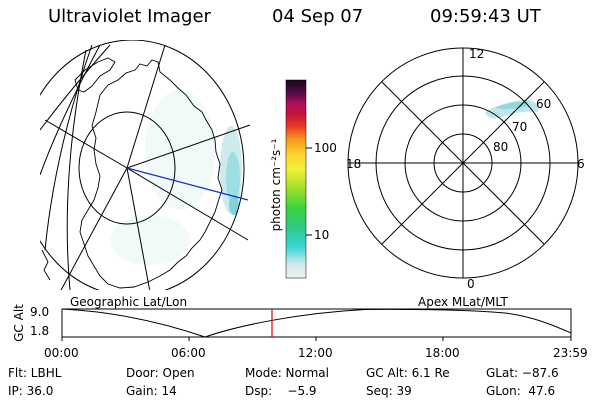 The image size is (600, 400). I want to click on info-seq: Seq: 39, so click(389, 391).